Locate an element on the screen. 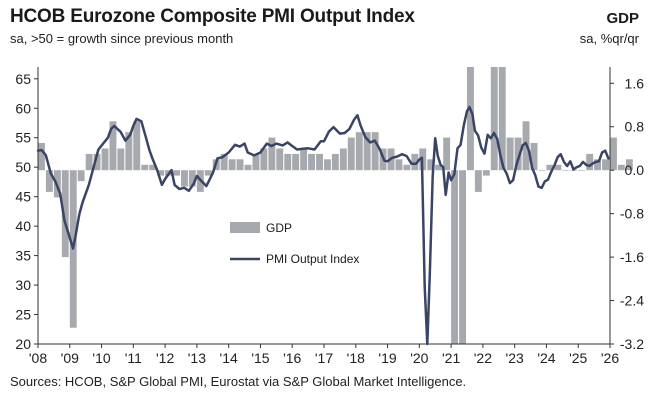 This screenshot has width=651, height=407. x-tick-label: '16 is located at coordinates (292, 358).